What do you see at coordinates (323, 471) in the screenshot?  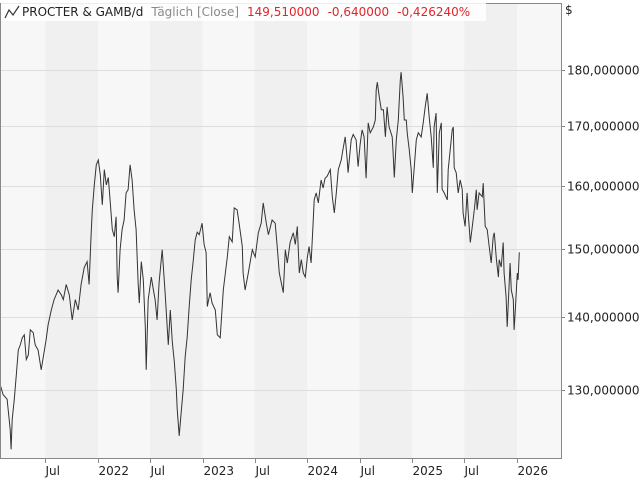 I see `x-tick-label: 2024` at bounding box center [323, 471].